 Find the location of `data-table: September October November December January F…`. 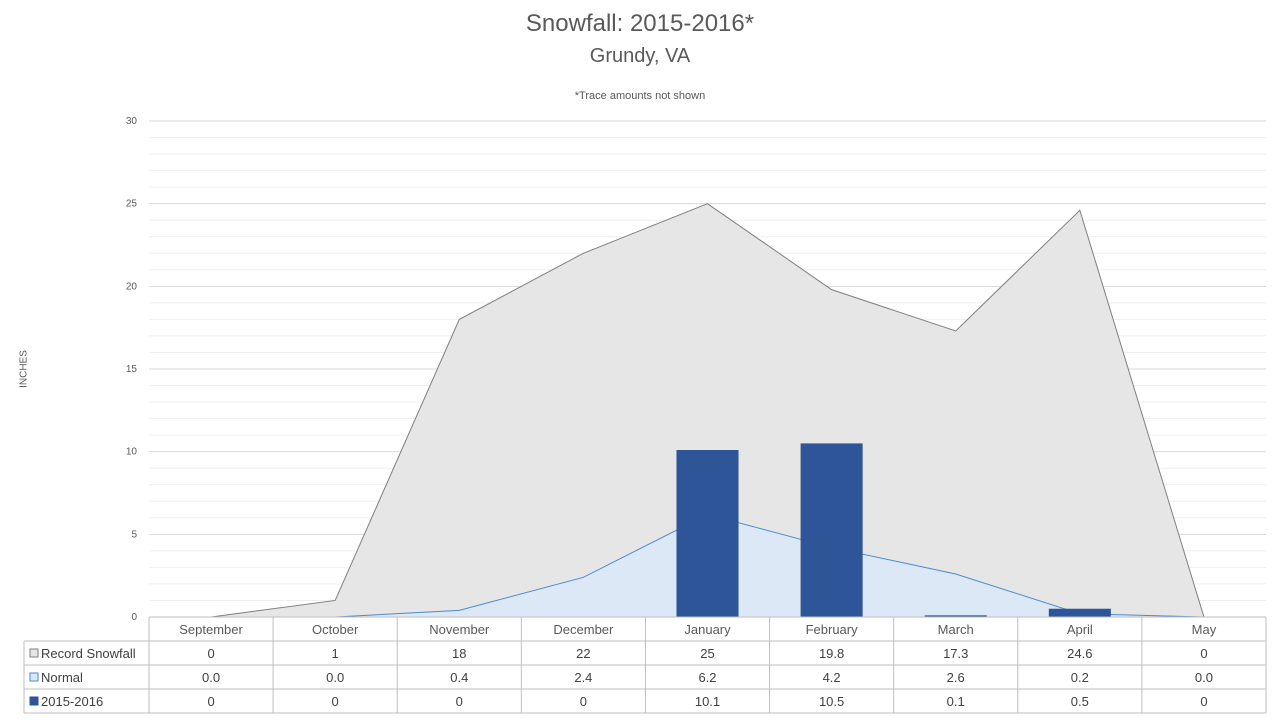

data-table: September October November December January F… is located at coordinates (645, 665).